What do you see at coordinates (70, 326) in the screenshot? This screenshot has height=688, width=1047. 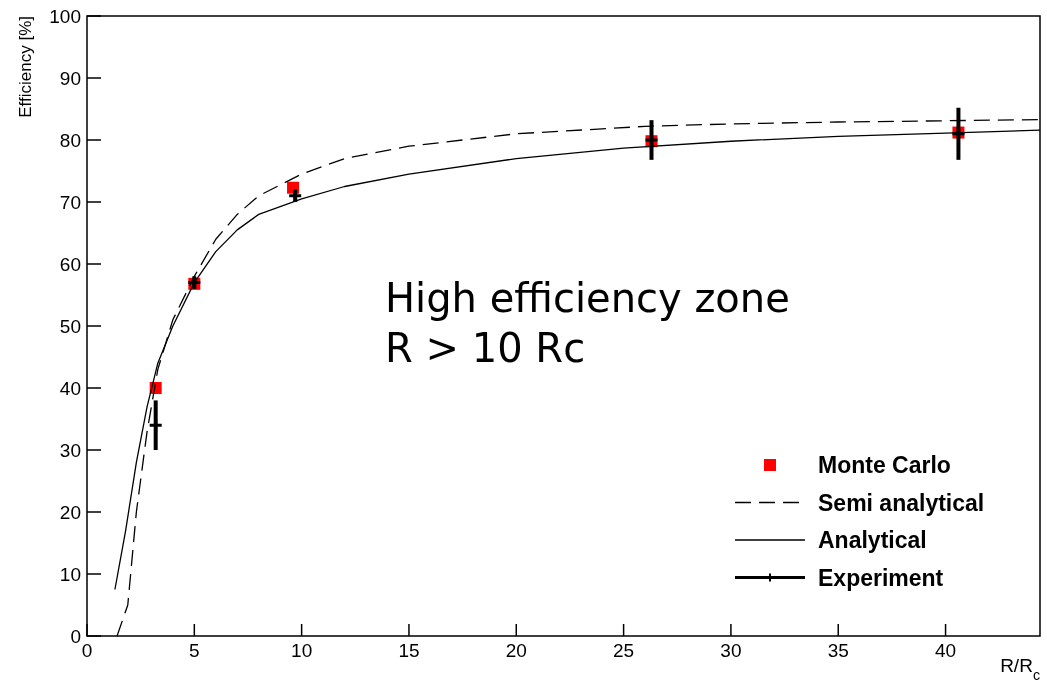 I see `y-tick-label: 50` at bounding box center [70, 326].